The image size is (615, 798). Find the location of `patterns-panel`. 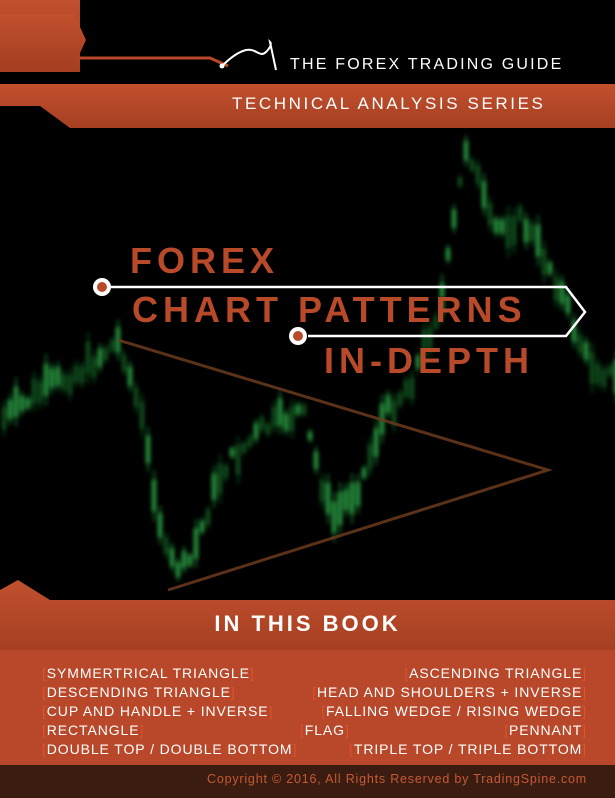

patterns-panel is located at coordinates (307, 707).